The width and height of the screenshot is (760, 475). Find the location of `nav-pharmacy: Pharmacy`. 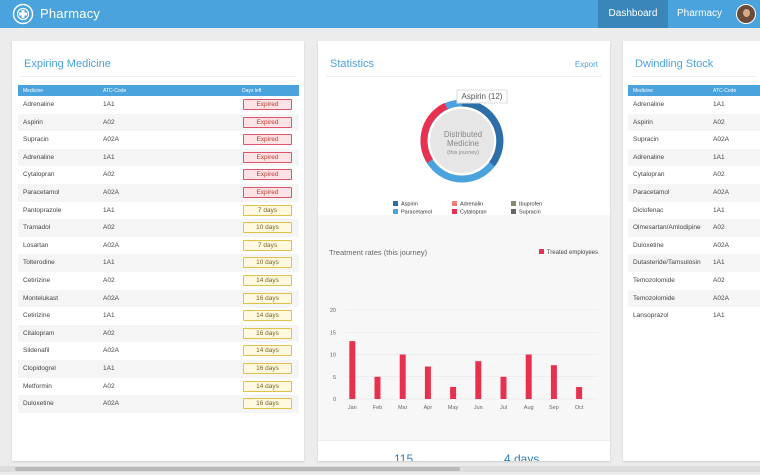

nav-pharmacy: Pharmacy is located at coordinates (699, 13).